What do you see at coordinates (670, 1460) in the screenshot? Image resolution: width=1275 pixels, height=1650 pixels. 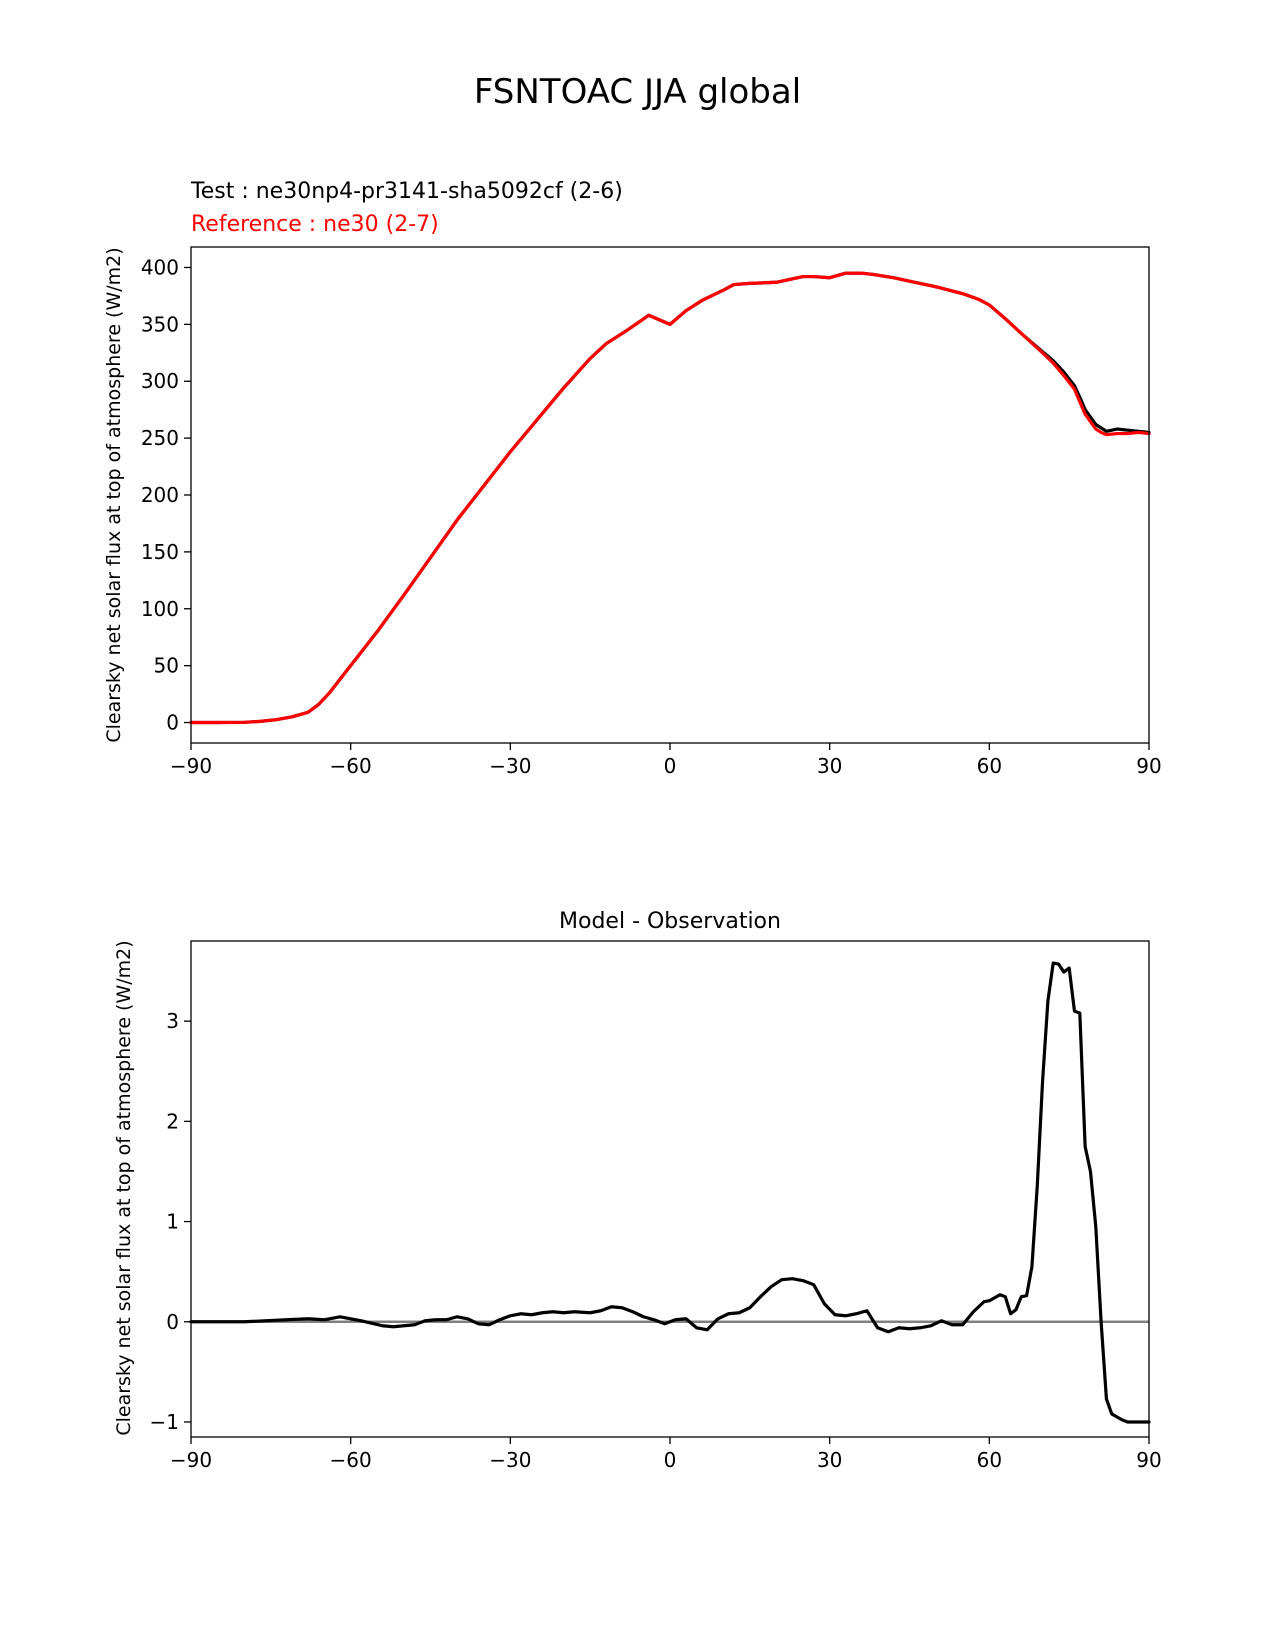 I see `bottom-xtick-label: 0` at bounding box center [670, 1460].